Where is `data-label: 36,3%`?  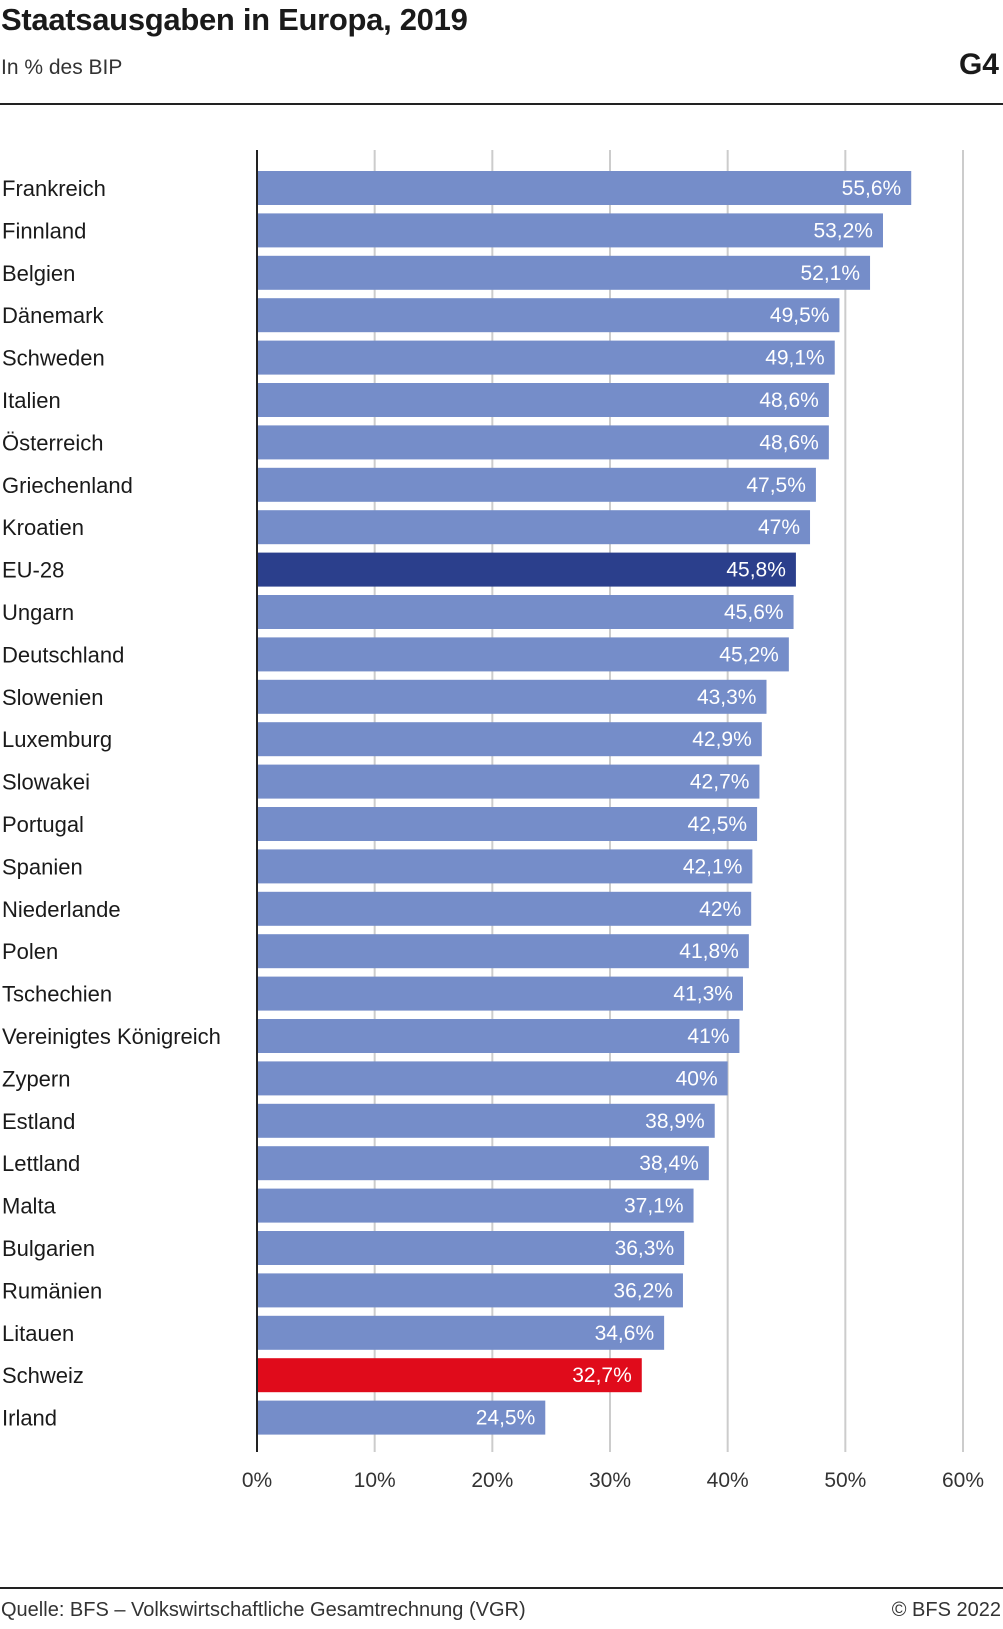
data-label: 36,3% is located at coordinates (645, 1248).